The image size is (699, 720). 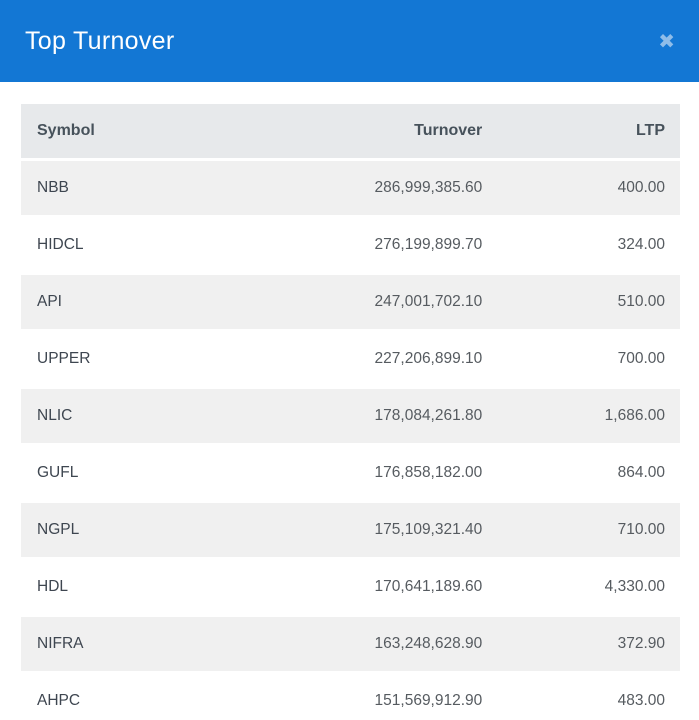 I want to click on table-row: NIFRA 163,248,628.90 372.90, so click(x=350, y=645).